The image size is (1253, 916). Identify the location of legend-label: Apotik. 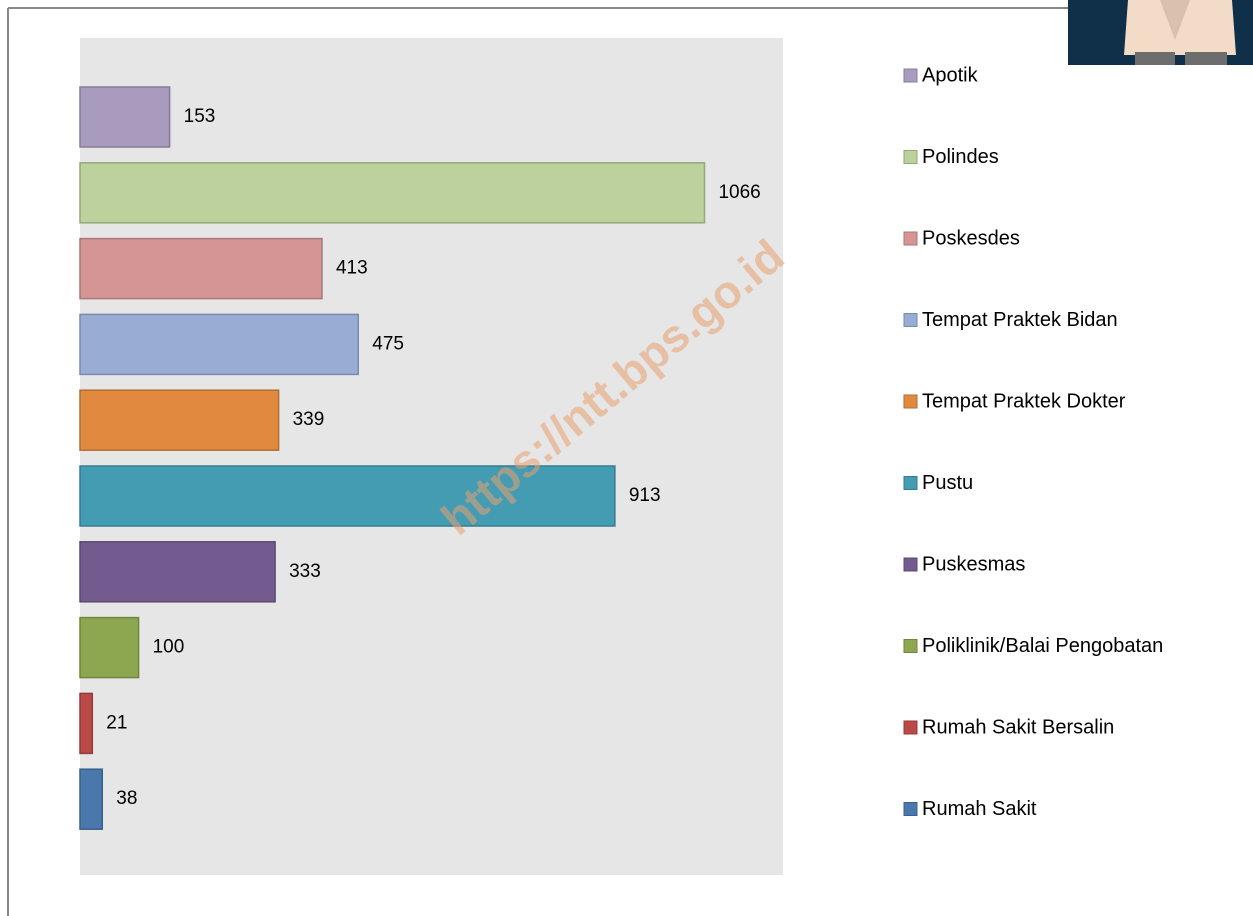
(950, 75).